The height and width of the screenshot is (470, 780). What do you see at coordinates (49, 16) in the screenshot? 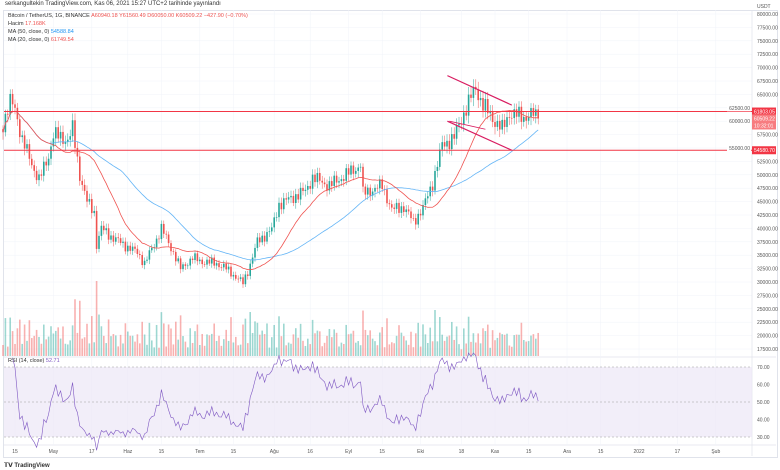
I see `symbol: Bitcoin / TetherUS, 1G, BINANCE` at bounding box center [49, 16].